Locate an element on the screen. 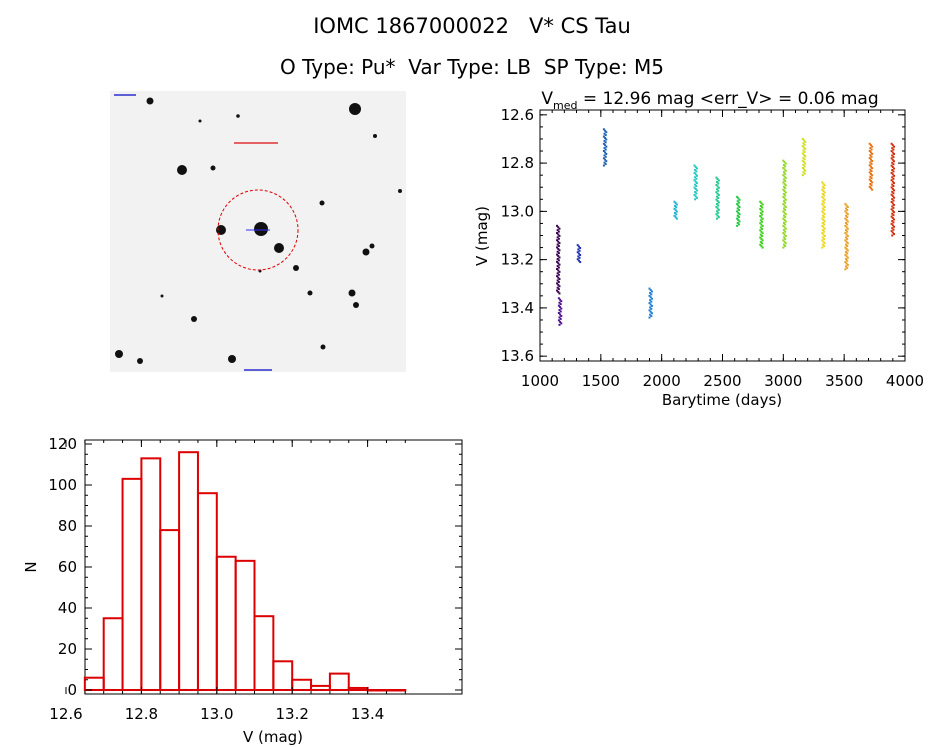  histogram-x-ticks: 12.6 12.8 13.0 13.2 13.4 is located at coordinates (227, 581).